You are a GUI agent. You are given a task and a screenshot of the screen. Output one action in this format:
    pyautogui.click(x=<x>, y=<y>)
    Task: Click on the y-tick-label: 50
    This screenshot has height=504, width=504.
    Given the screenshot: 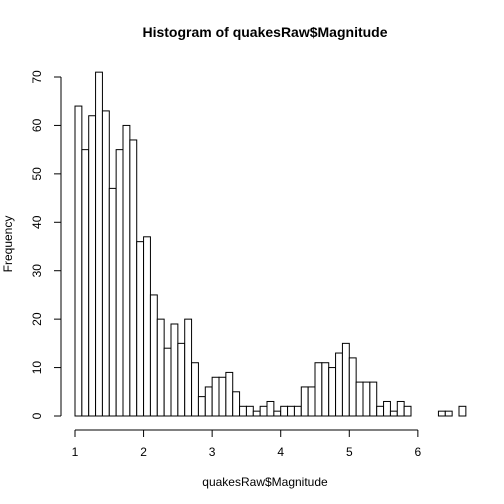 What is the action you would take?
    pyautogui.click(x=37, y=174)
    